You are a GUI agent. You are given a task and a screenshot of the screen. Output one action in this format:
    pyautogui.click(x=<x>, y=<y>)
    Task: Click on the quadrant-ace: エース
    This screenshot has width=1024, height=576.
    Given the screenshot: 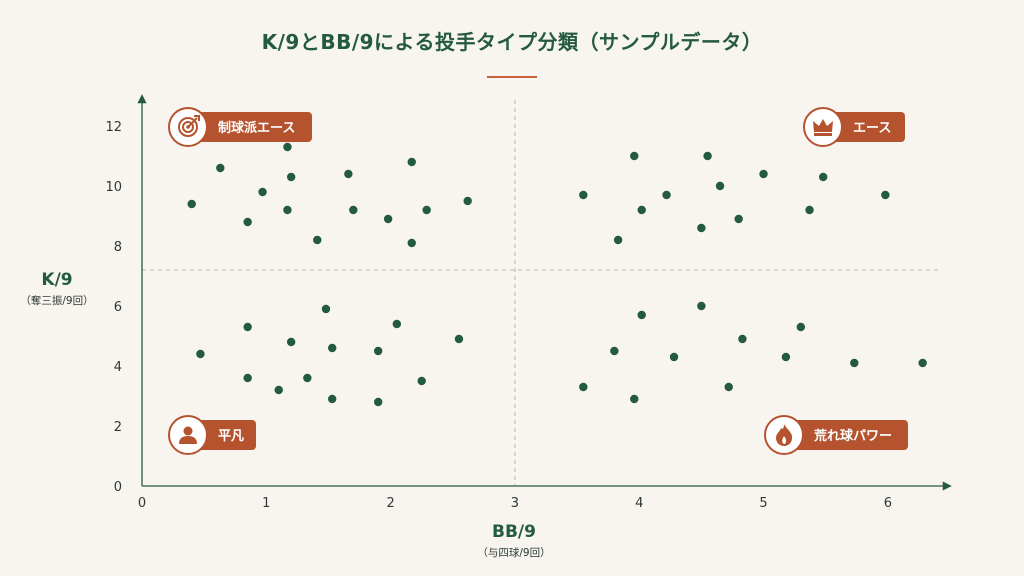 What is the action you would take?
    pyautogui.click(x=854, y=127)
    